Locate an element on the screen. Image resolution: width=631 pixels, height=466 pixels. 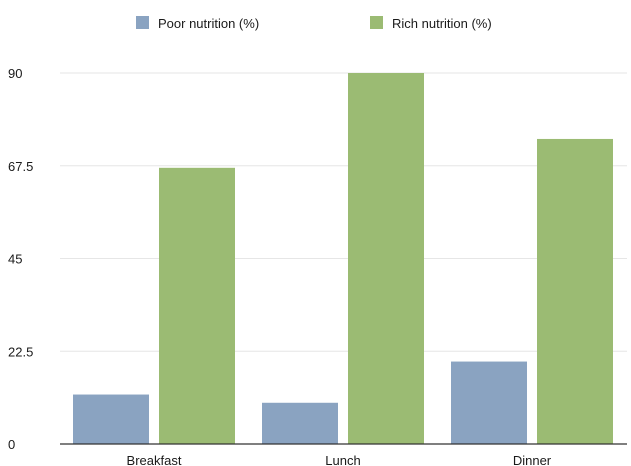
y-tick-label: 22.5 is located at coordinates (20, 351).